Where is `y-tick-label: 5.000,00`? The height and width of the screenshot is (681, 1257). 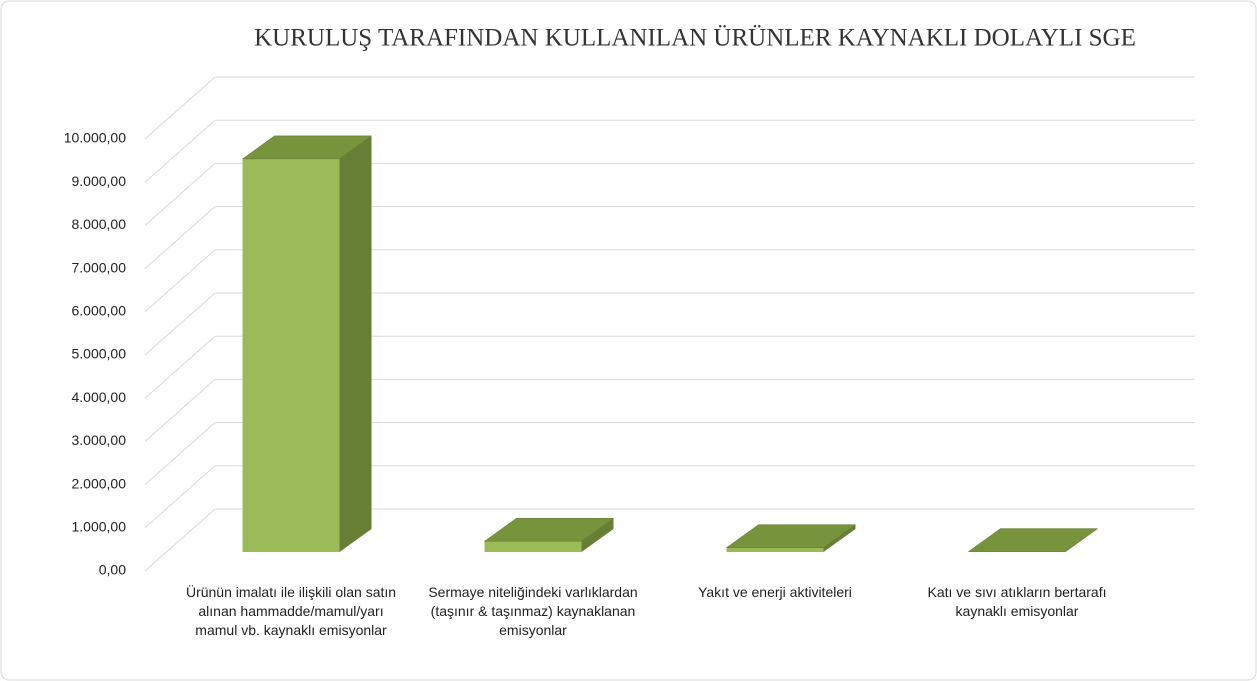
y-tick-label: 5.000,00 is located at coordinates (99, 354).